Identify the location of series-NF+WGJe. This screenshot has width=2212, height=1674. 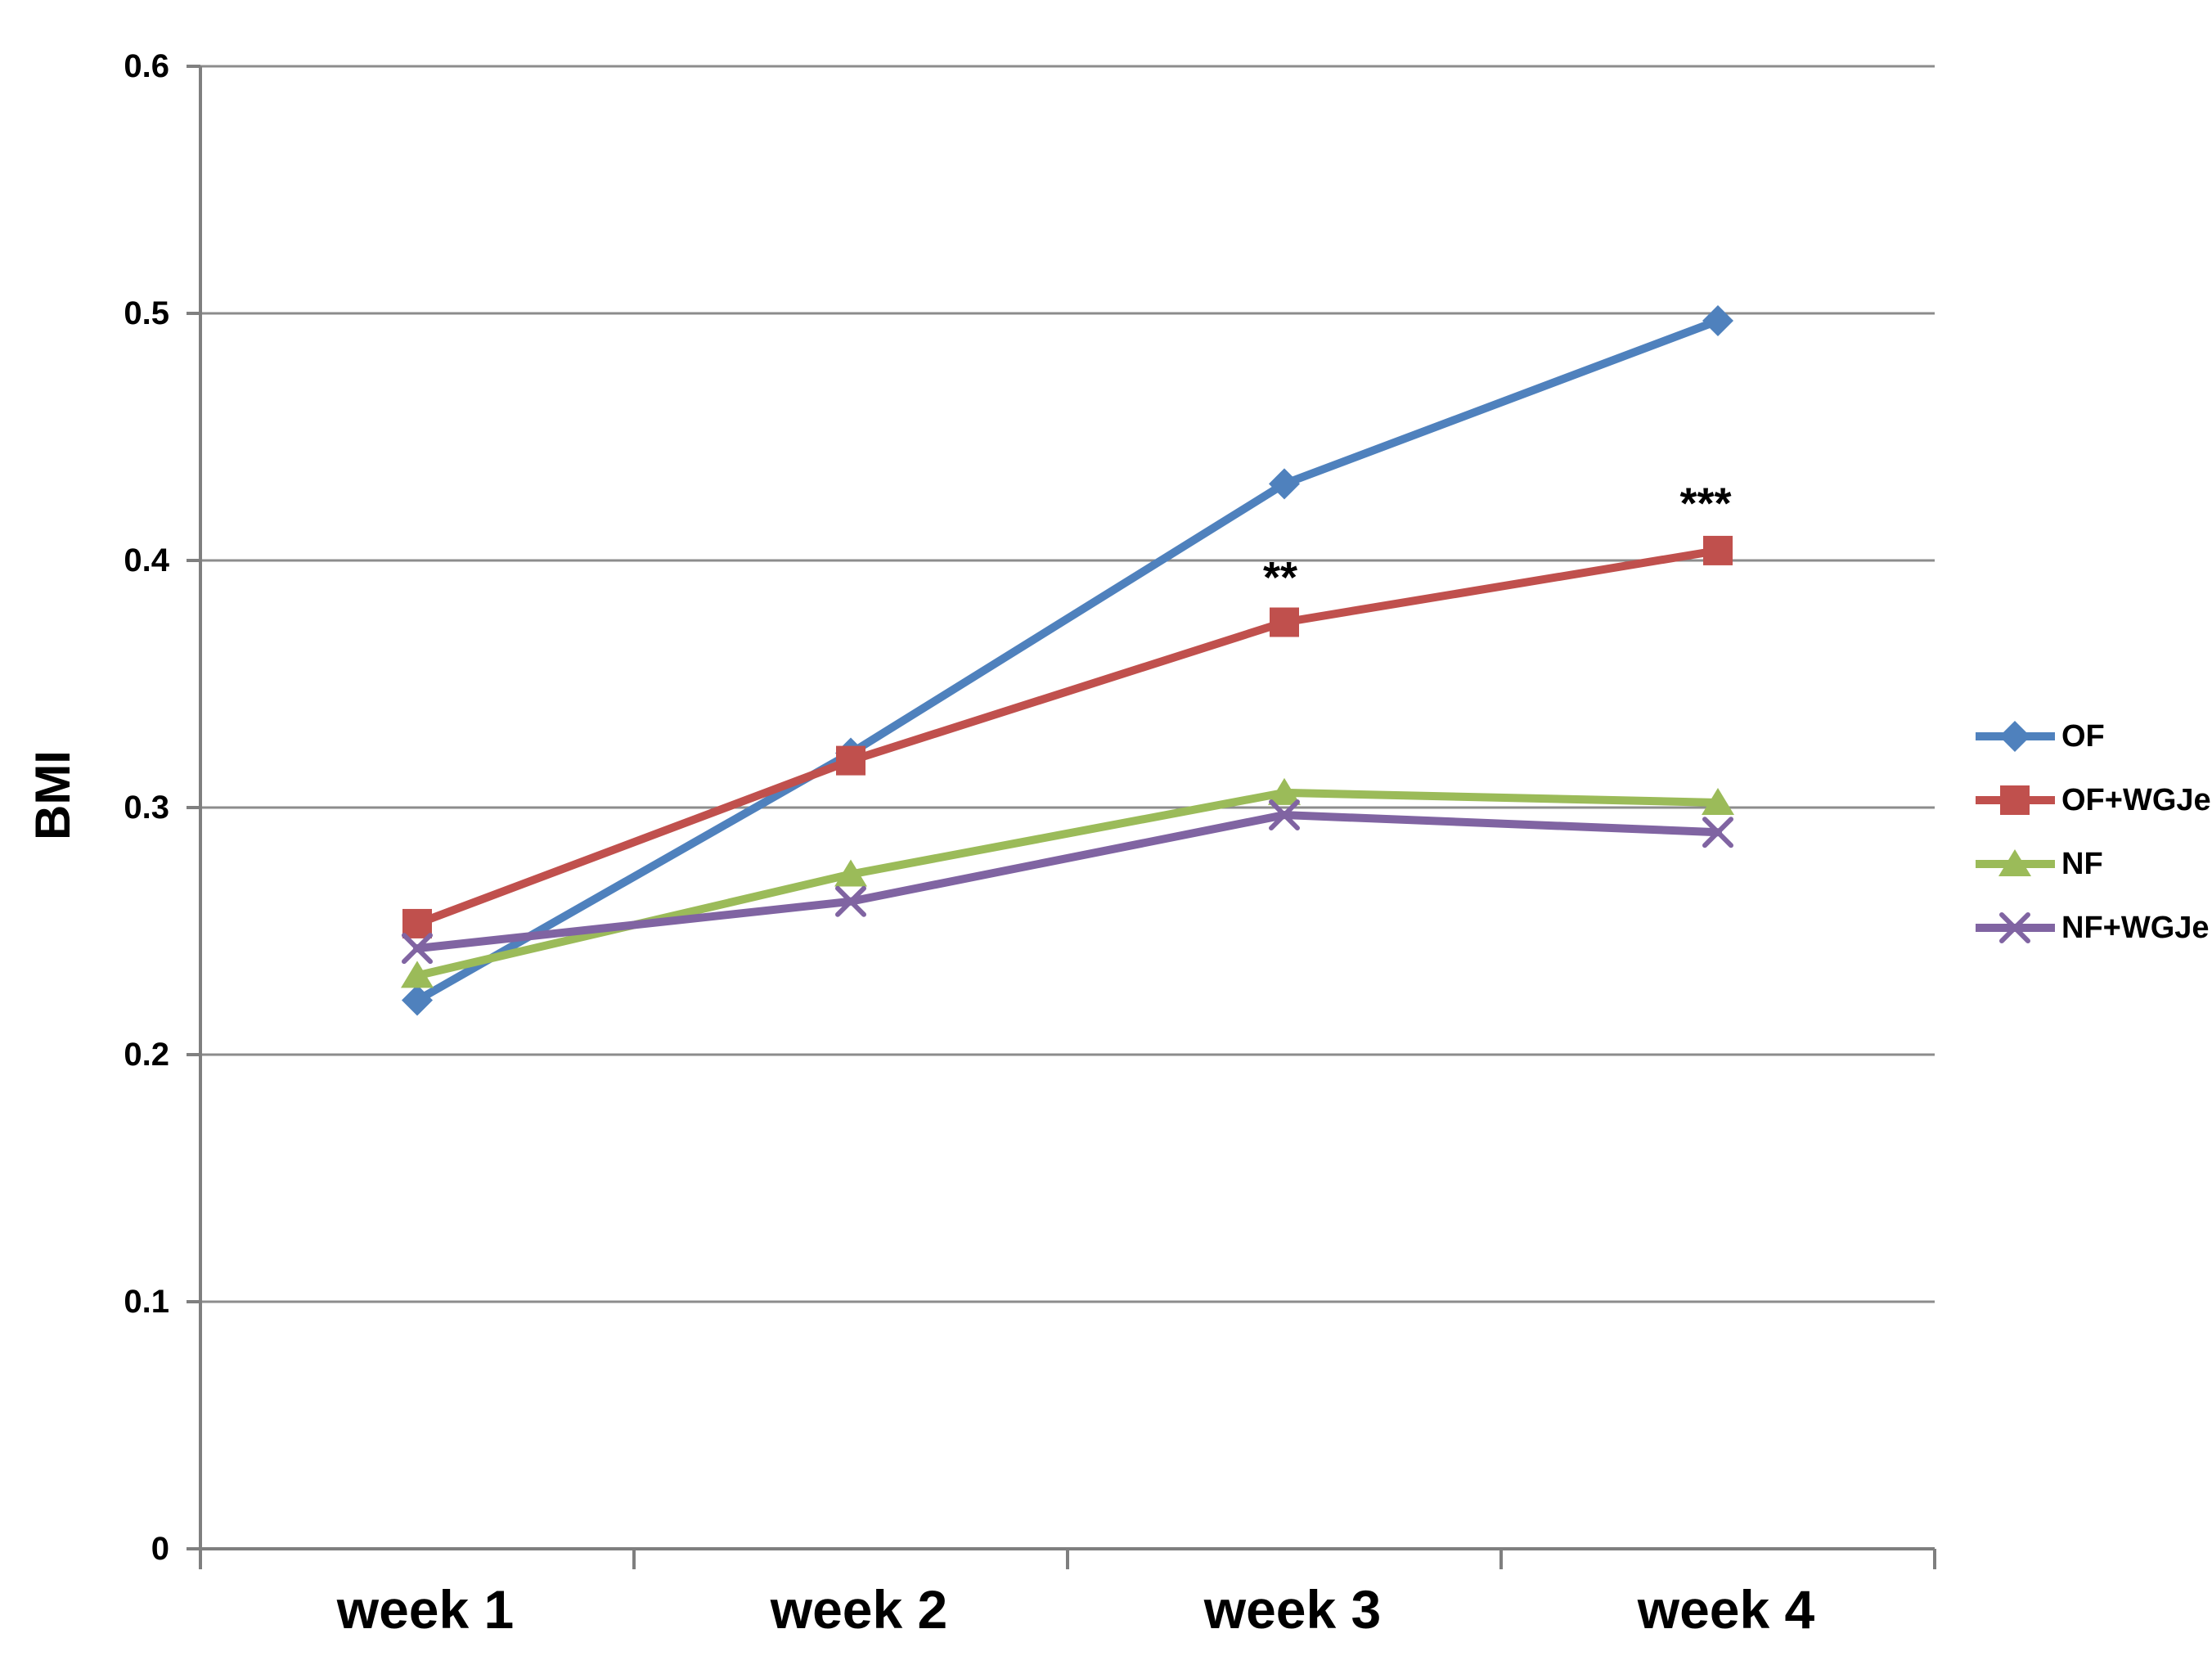
(1067, 882).